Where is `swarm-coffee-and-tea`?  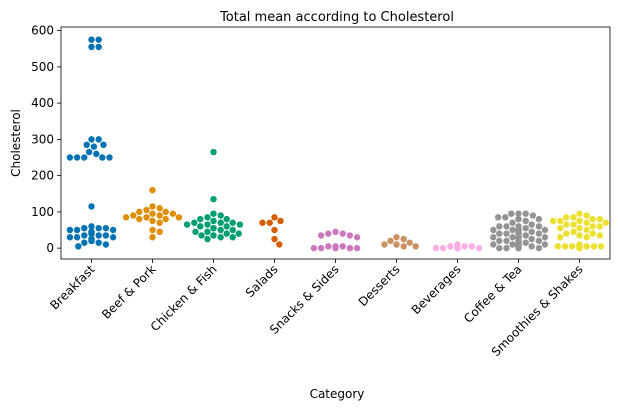
swarm-coffee-and-tea is located at coordinates (519, 231).